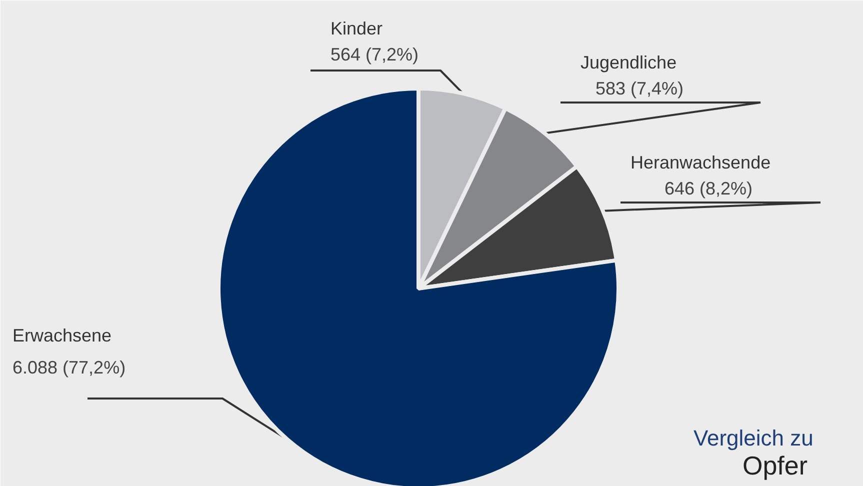  What do you see at coordinates (640, 88) in the screenshot?
I see `data-label: 583 (7,4%)` at bounding box center [640, 88].